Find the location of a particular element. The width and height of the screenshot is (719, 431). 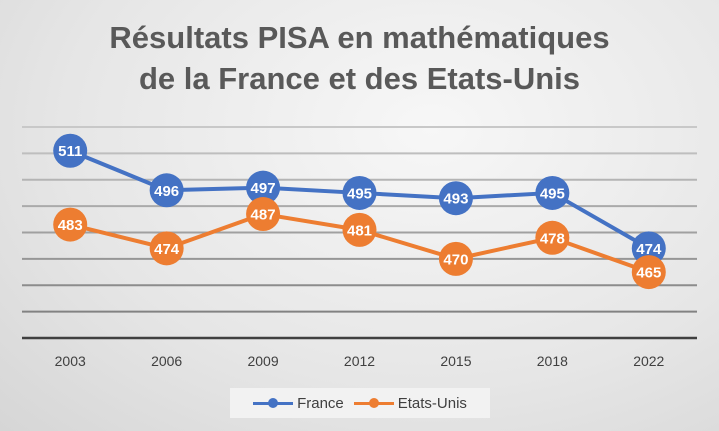

legend-label-france: France is located at coordinates (320, 403).